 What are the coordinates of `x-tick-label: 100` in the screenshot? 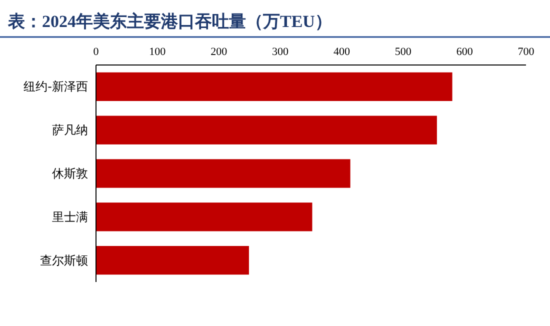 It's located at (157, 52).